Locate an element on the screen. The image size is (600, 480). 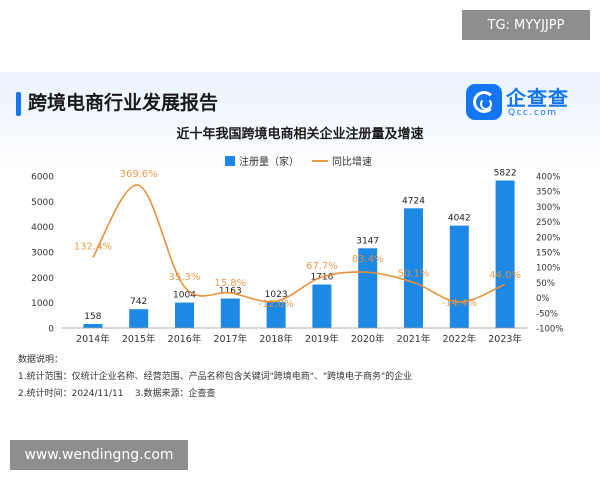
chart-legend: 注册量（家） 同比增速 is located at coordinates (298, 161).